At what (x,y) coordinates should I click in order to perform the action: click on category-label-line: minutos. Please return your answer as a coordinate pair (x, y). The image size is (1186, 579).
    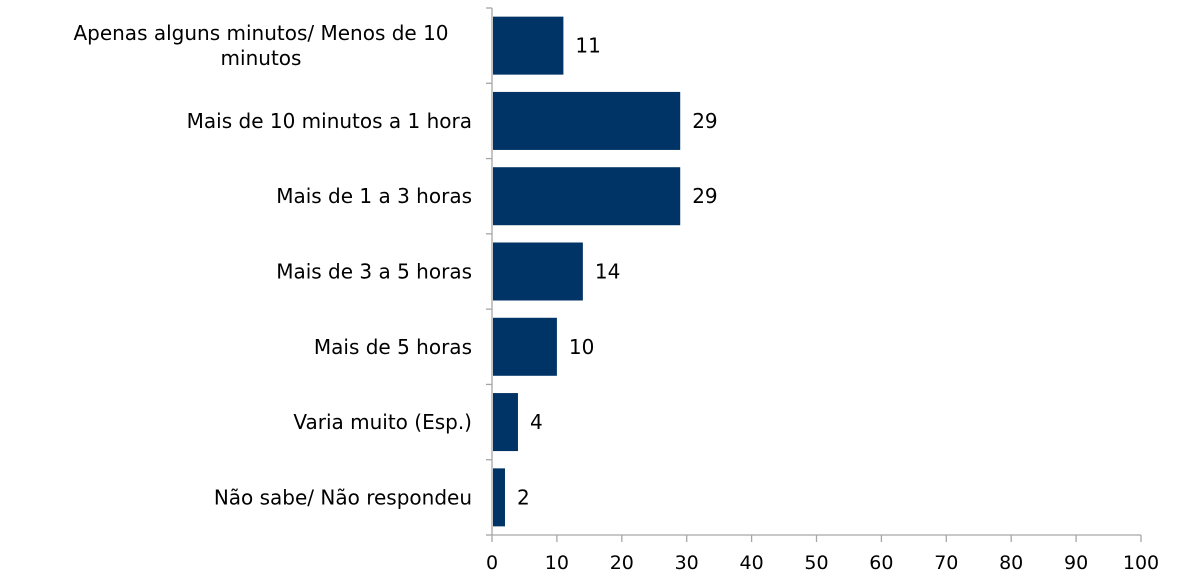
    Looking at the image, I should click on (261, 58).